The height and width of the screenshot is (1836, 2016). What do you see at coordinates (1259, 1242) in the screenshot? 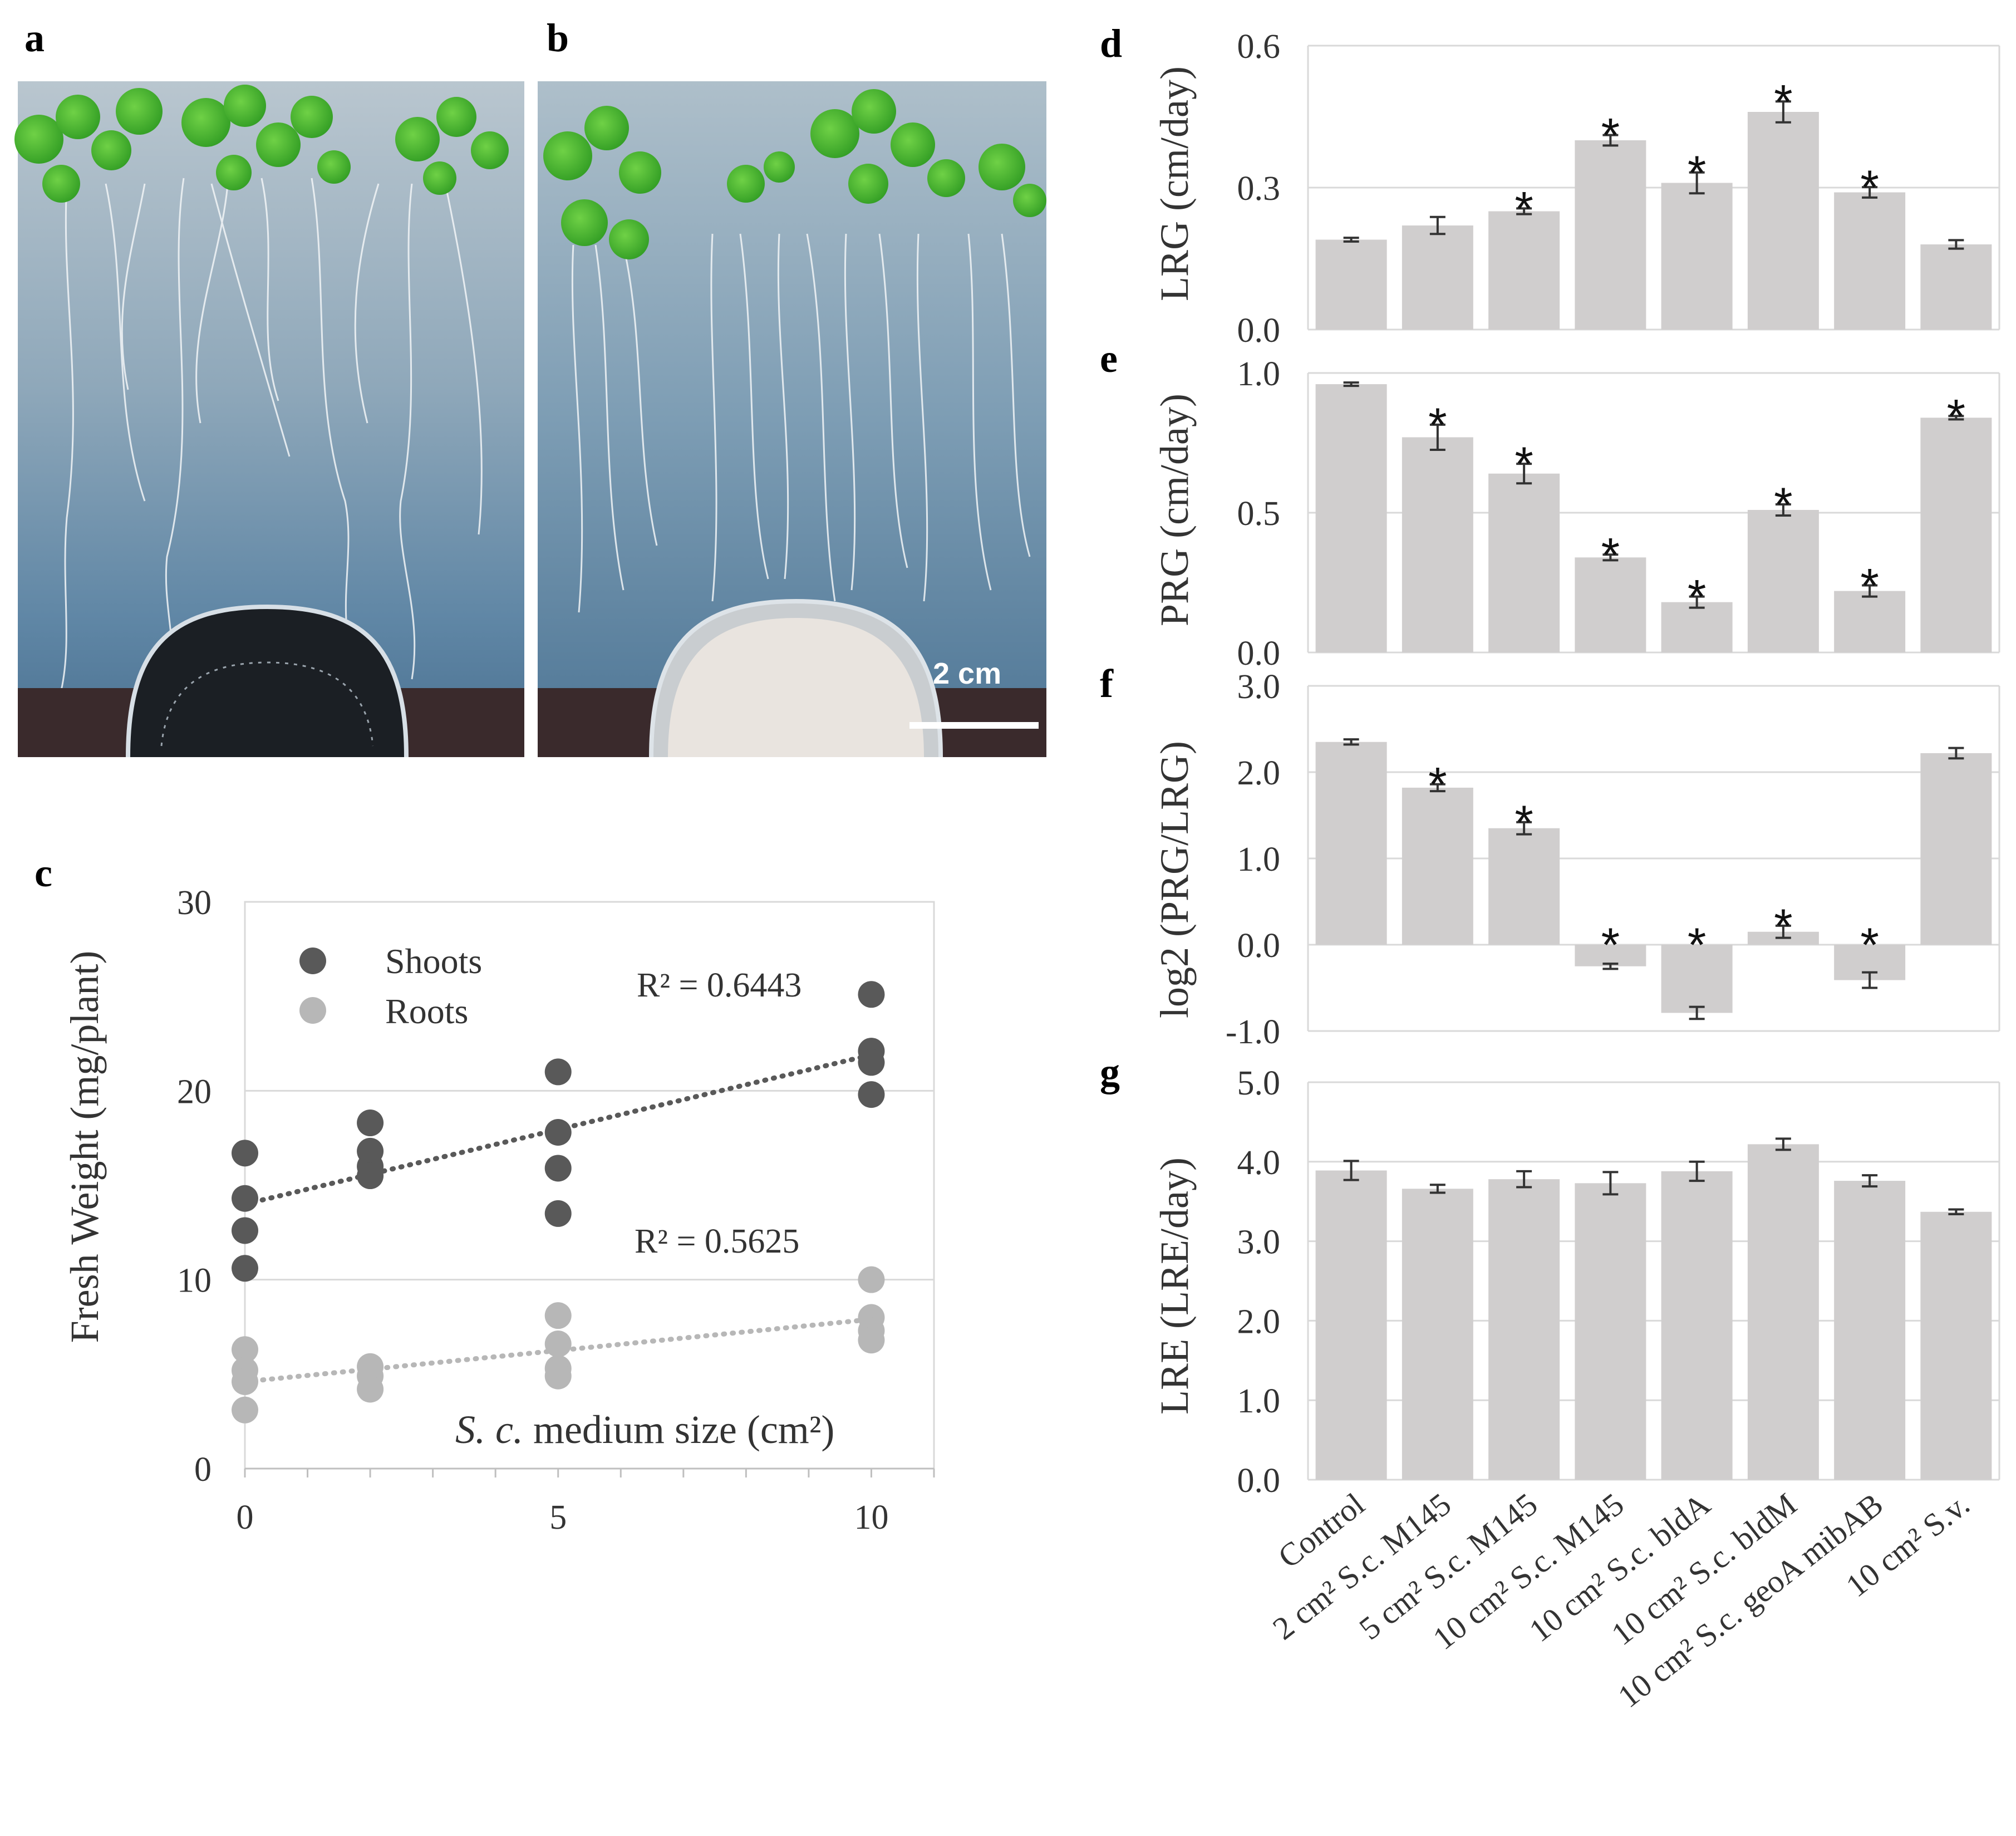
I see `y-tick-label-g: 3.0` at bounding box center [1259, 1242].